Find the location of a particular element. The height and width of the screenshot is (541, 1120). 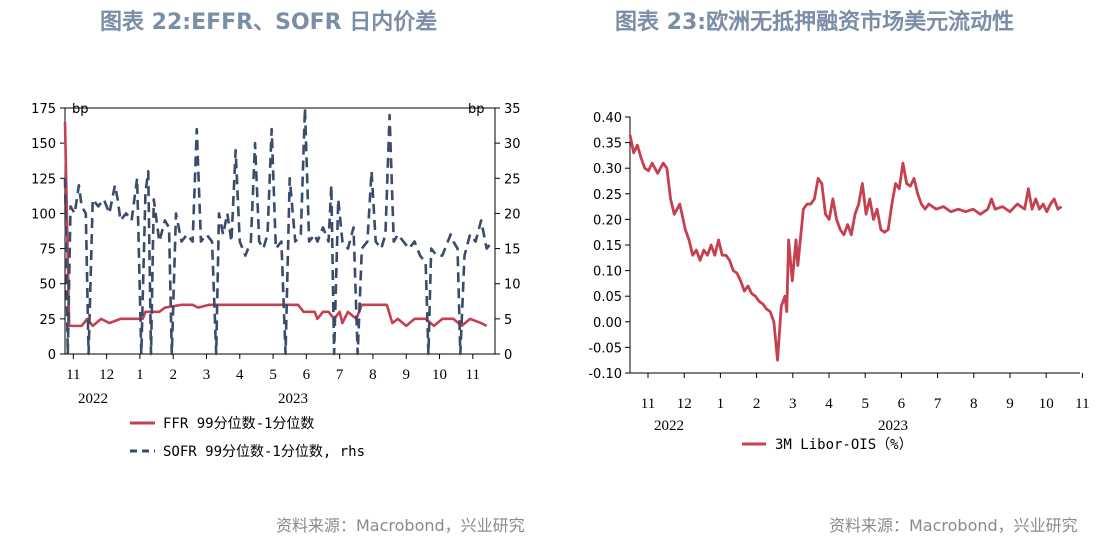

right-chart-ytick-label: 0.25 is located at coordinates (607, 195).